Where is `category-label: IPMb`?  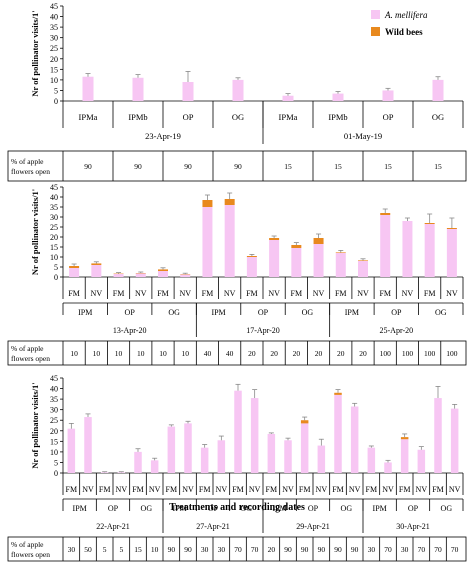 category-label: IPMb is located at coordinates (137, 117).